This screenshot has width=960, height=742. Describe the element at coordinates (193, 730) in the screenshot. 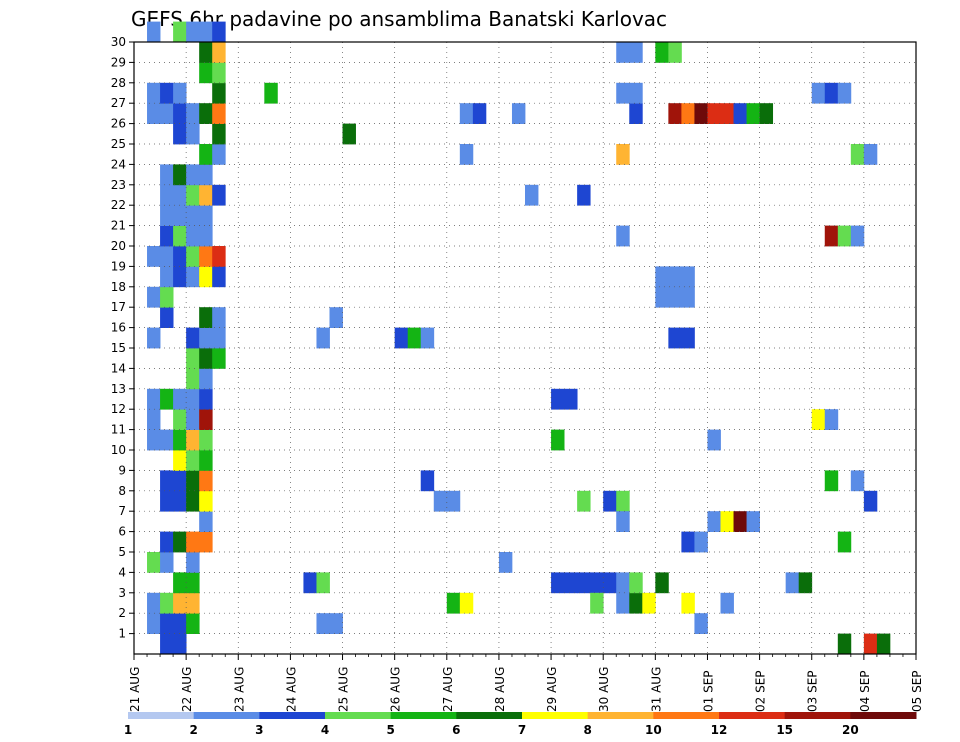

I see `legend-label: 2` at that location.